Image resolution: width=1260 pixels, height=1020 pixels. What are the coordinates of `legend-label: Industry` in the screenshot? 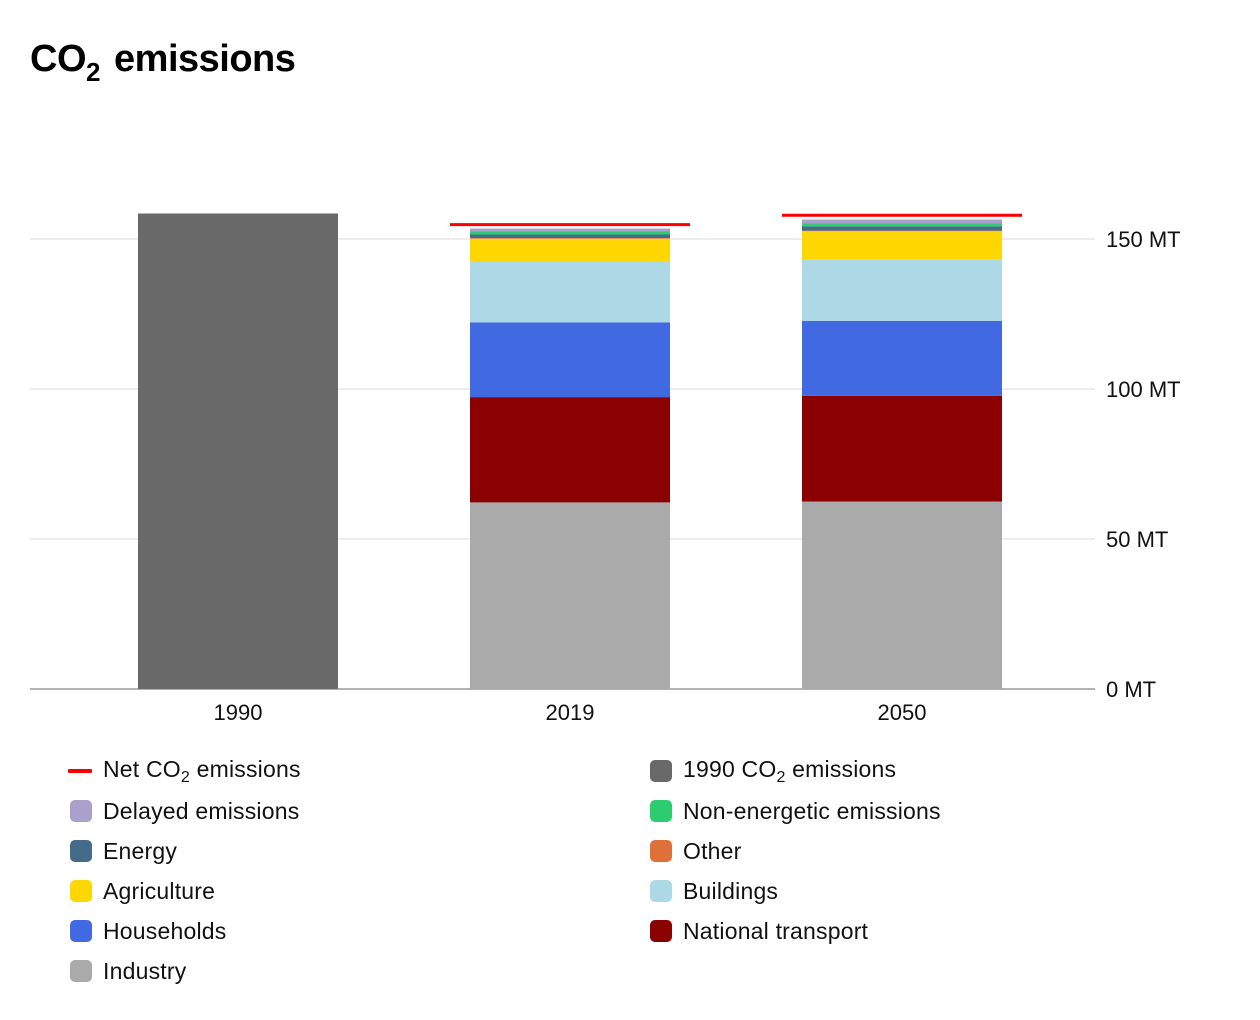 It's located at (144, 971).